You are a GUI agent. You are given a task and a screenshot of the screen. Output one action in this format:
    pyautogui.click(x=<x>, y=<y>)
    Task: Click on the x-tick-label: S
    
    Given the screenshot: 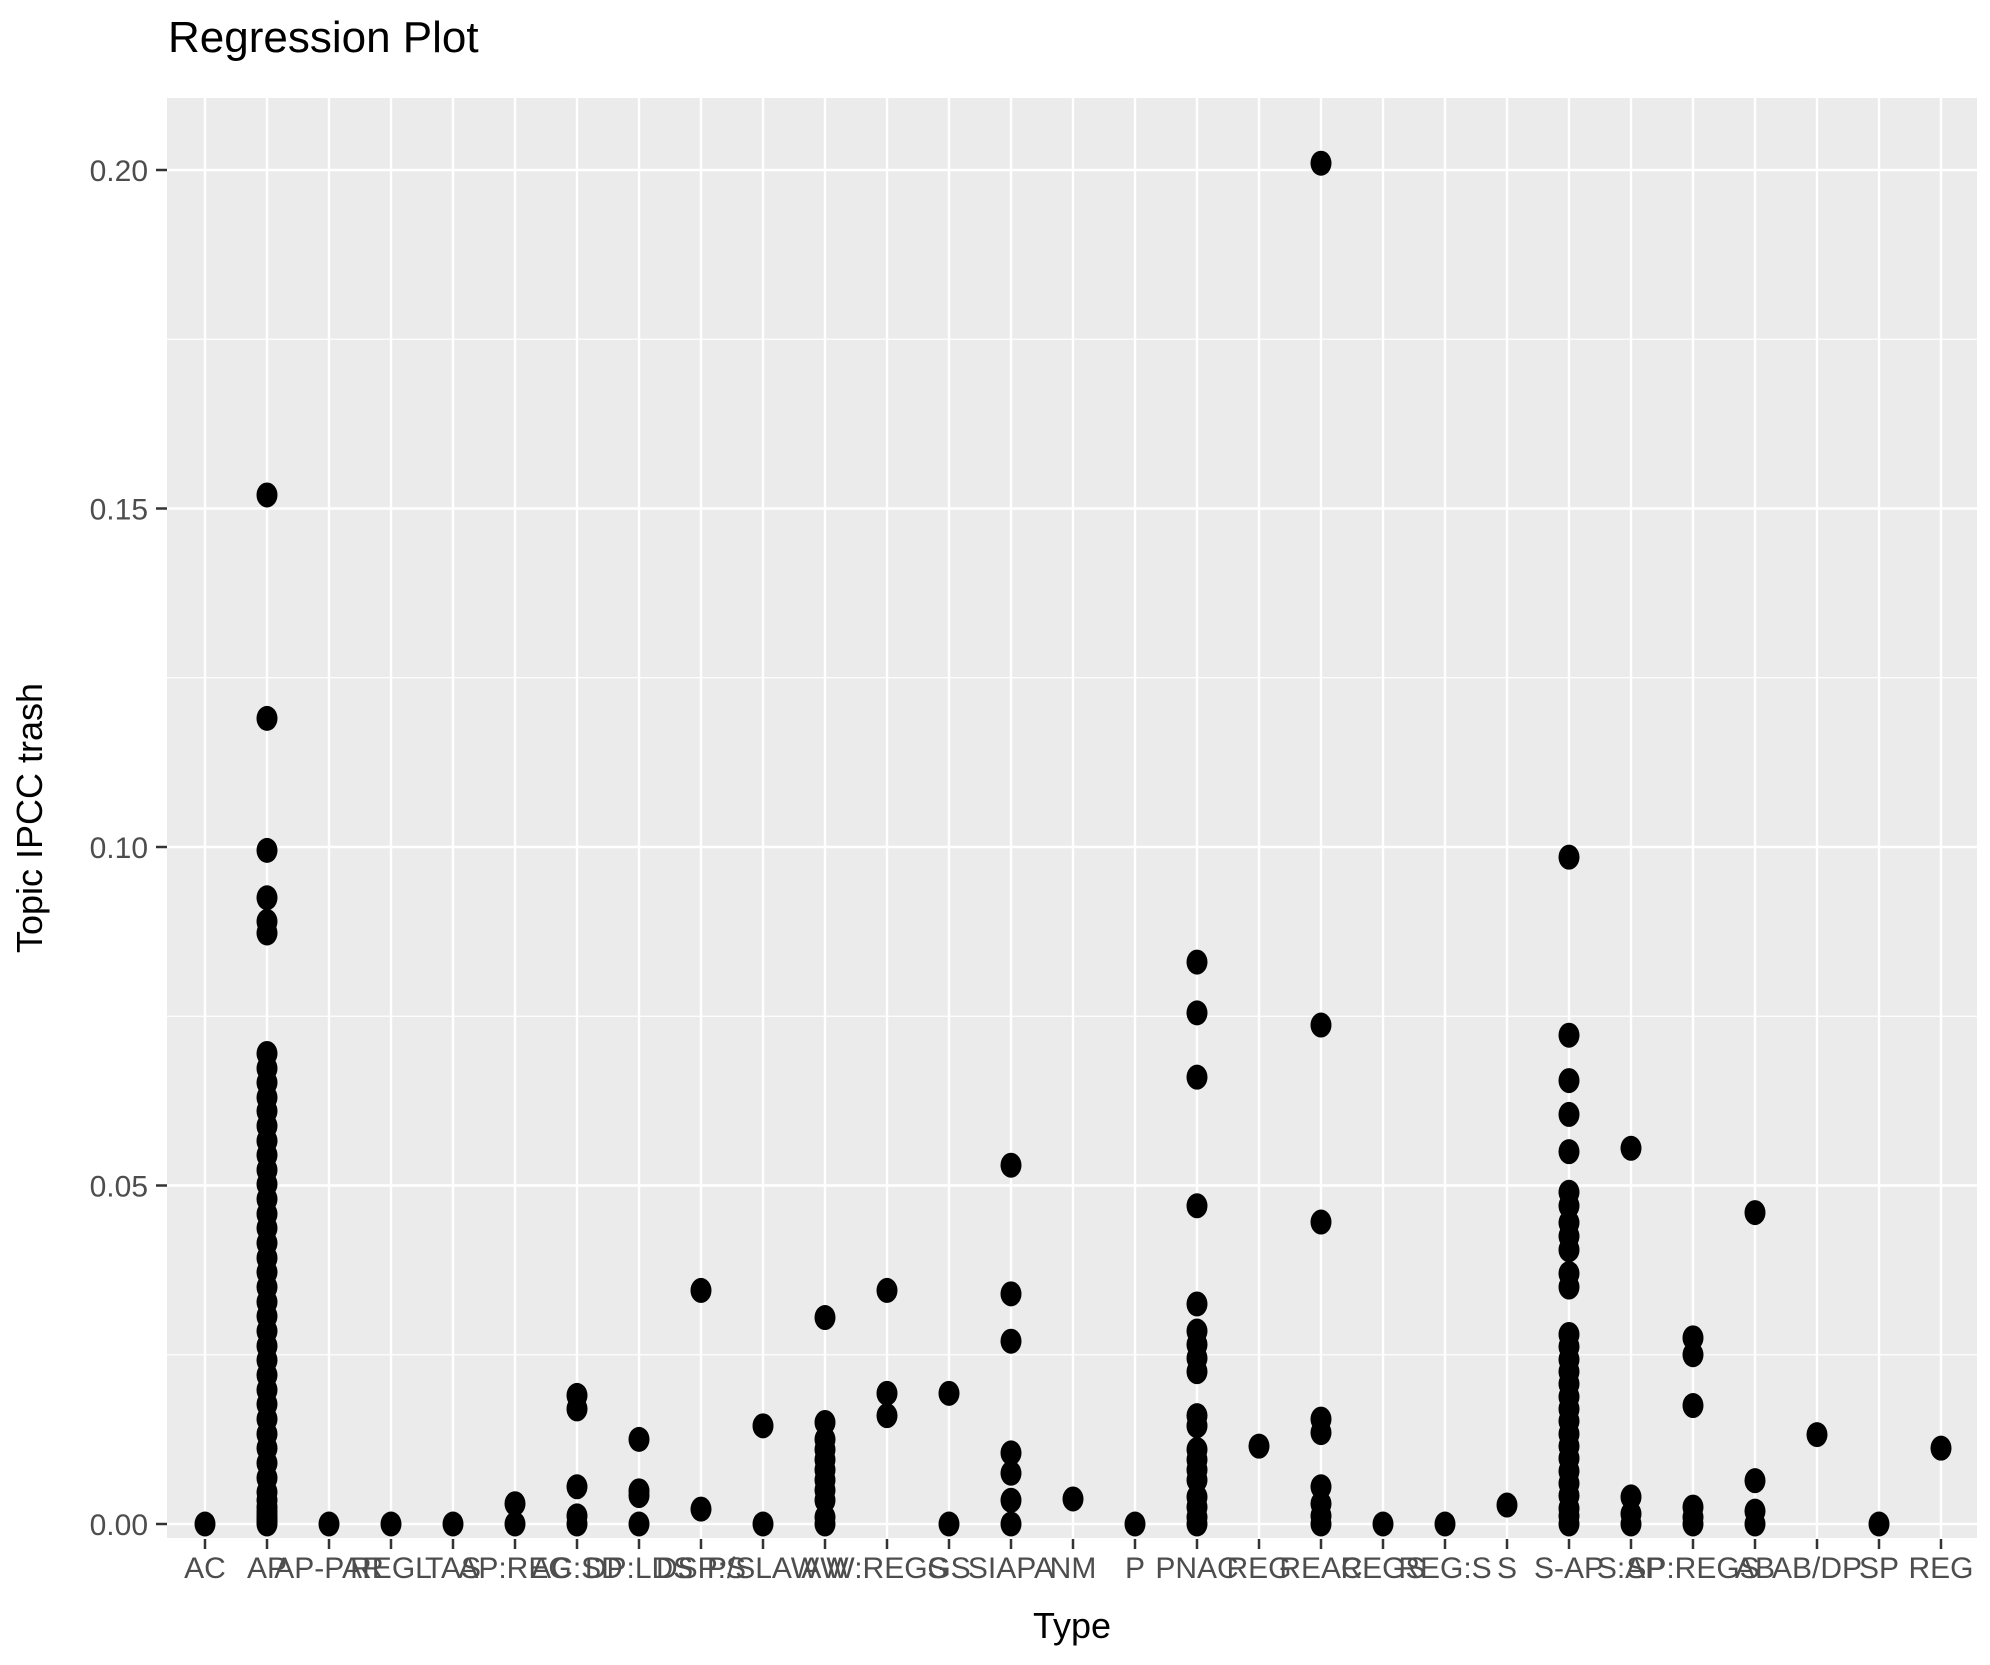 What is the action you would take?
    pyautogui.click(x=1507, y=1568)
    